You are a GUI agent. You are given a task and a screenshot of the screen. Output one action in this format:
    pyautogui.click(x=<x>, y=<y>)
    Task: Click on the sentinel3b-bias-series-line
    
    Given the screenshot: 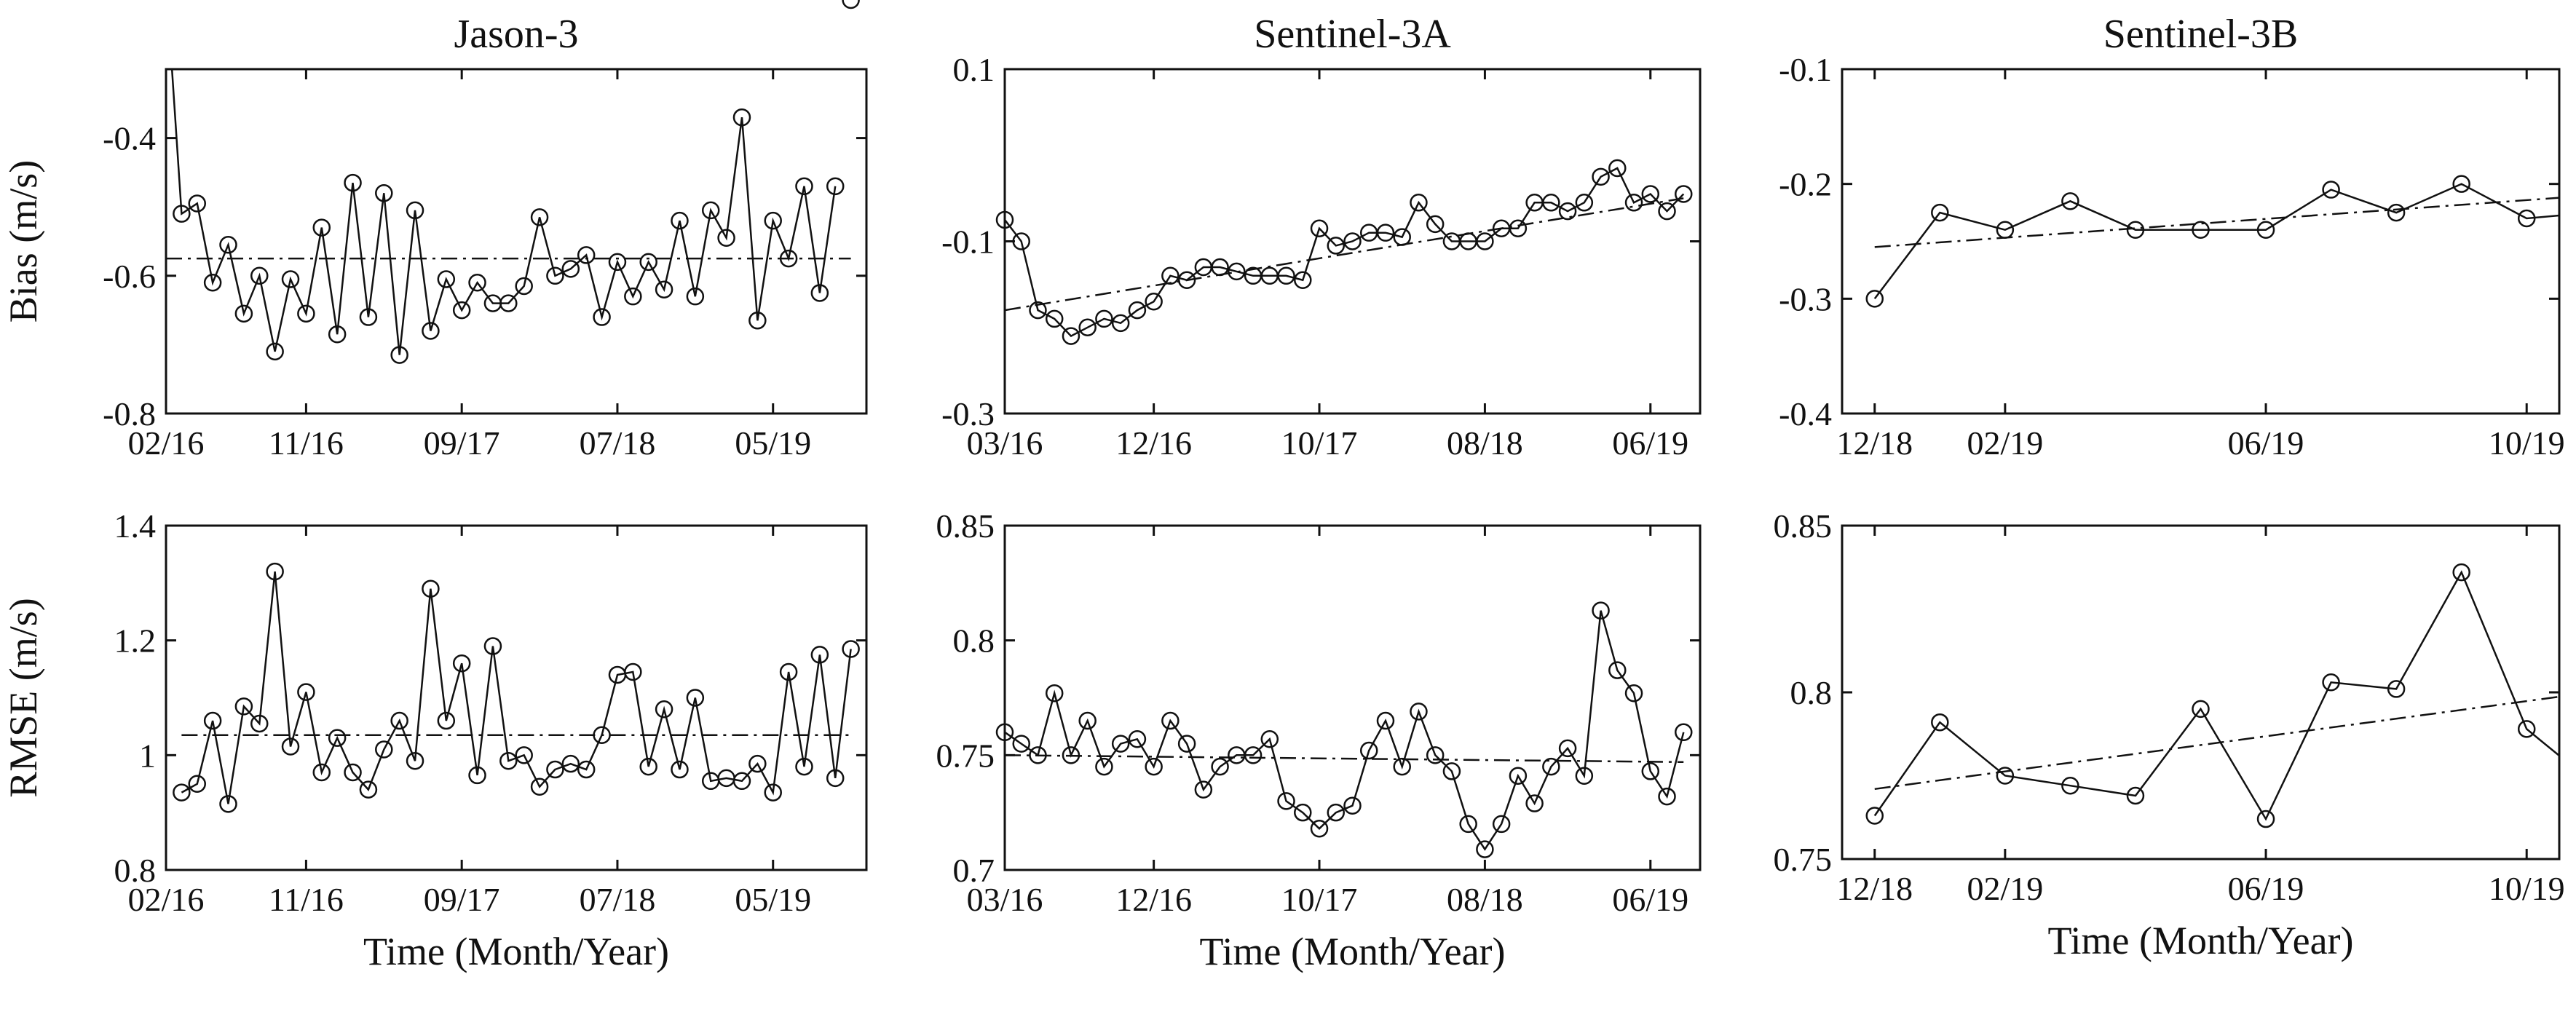 What is the action you would take?
    pyautogui.click(x=2216, y=241)
    